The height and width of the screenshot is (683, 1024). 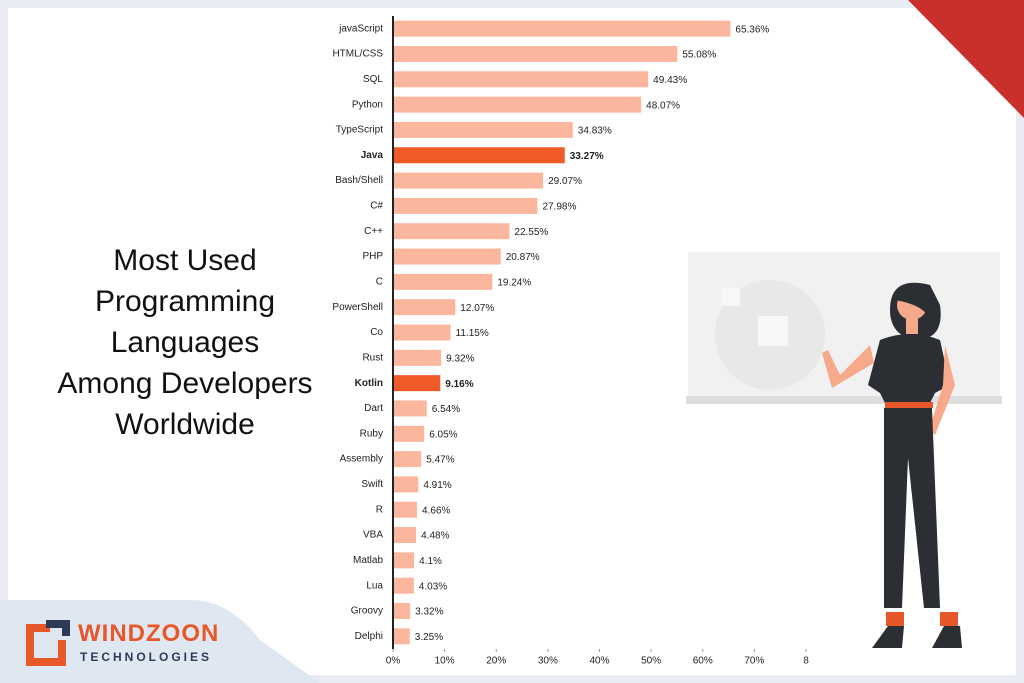 What do you see at coordinates (372, 357) in the screenshot?
I see `category-label: Rust` at bounding box center [372, 357].